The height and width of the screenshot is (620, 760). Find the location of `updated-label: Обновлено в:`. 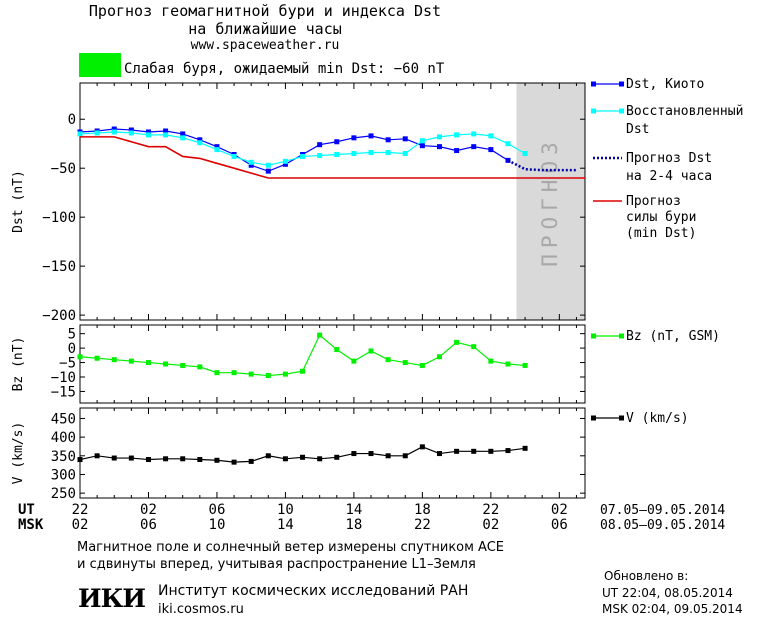

updated-label: Обновлено в: is located at coordinates (646, 576).